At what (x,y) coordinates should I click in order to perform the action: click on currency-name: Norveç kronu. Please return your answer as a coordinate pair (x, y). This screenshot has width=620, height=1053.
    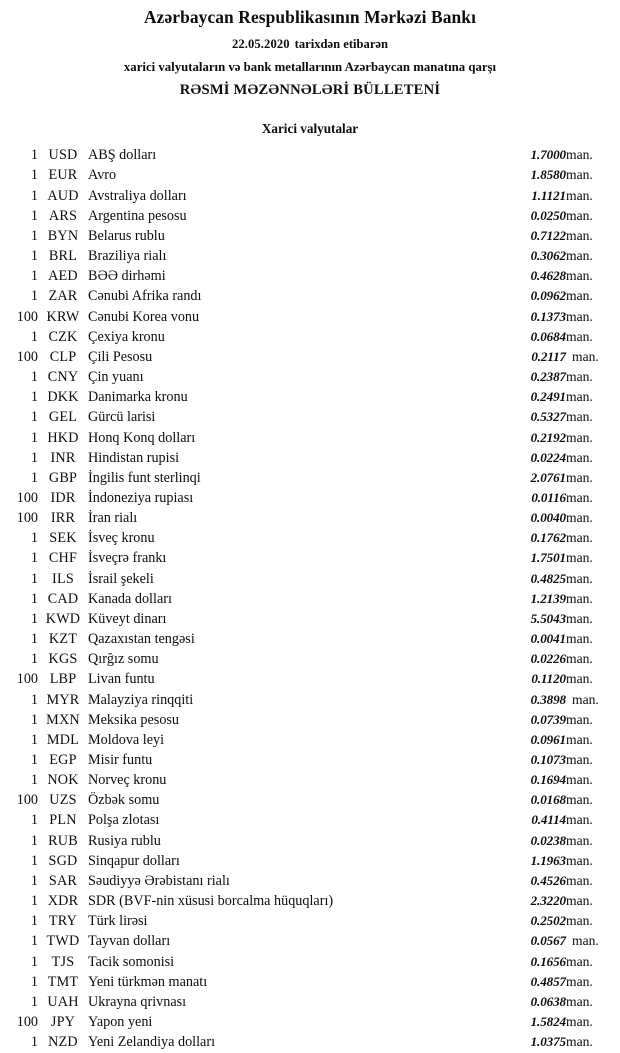
    Looking at the image, I should click on (127, 780).